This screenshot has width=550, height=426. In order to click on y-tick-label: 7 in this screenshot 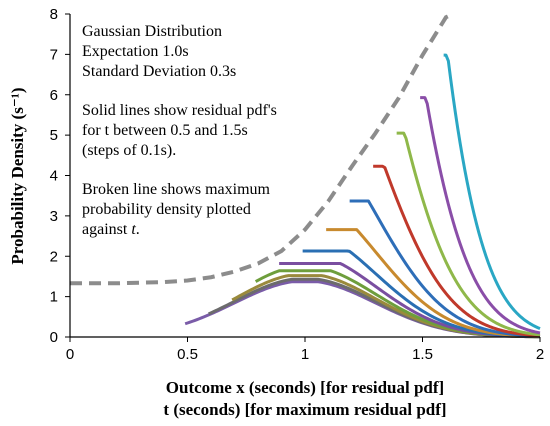, I will do `click(54, 54)`.